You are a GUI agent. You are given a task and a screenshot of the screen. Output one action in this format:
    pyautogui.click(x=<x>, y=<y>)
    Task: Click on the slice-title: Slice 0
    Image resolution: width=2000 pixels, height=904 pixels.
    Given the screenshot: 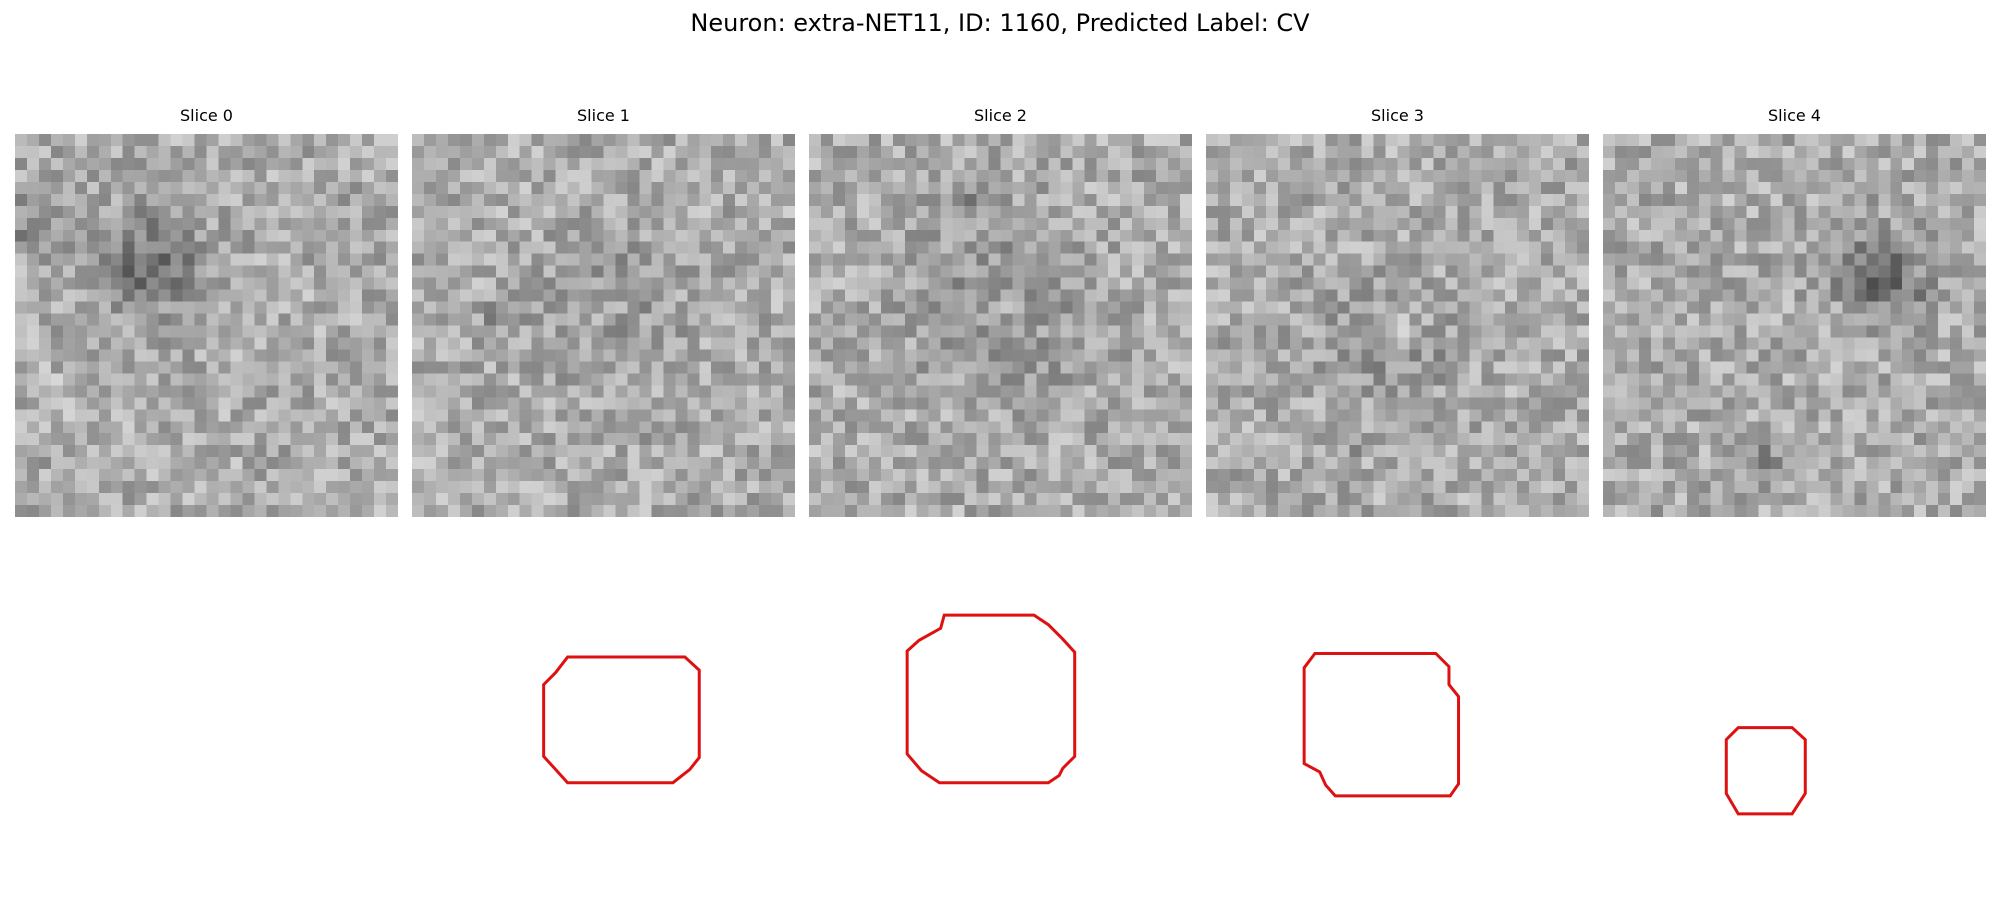 What is the action you would take?
    pyautogui.click(x=206, y=115)
    